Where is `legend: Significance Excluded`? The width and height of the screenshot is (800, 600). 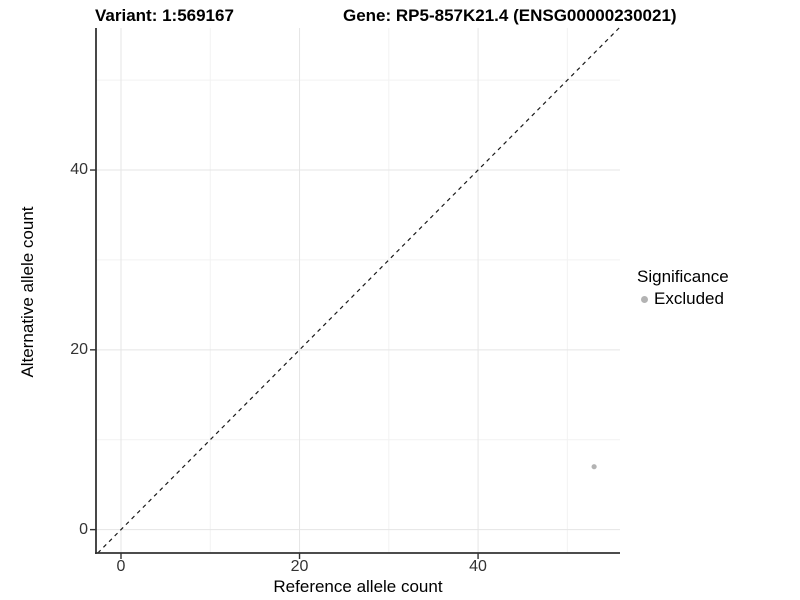 legend: Significance Excluded is located at coordinates (682, 288).